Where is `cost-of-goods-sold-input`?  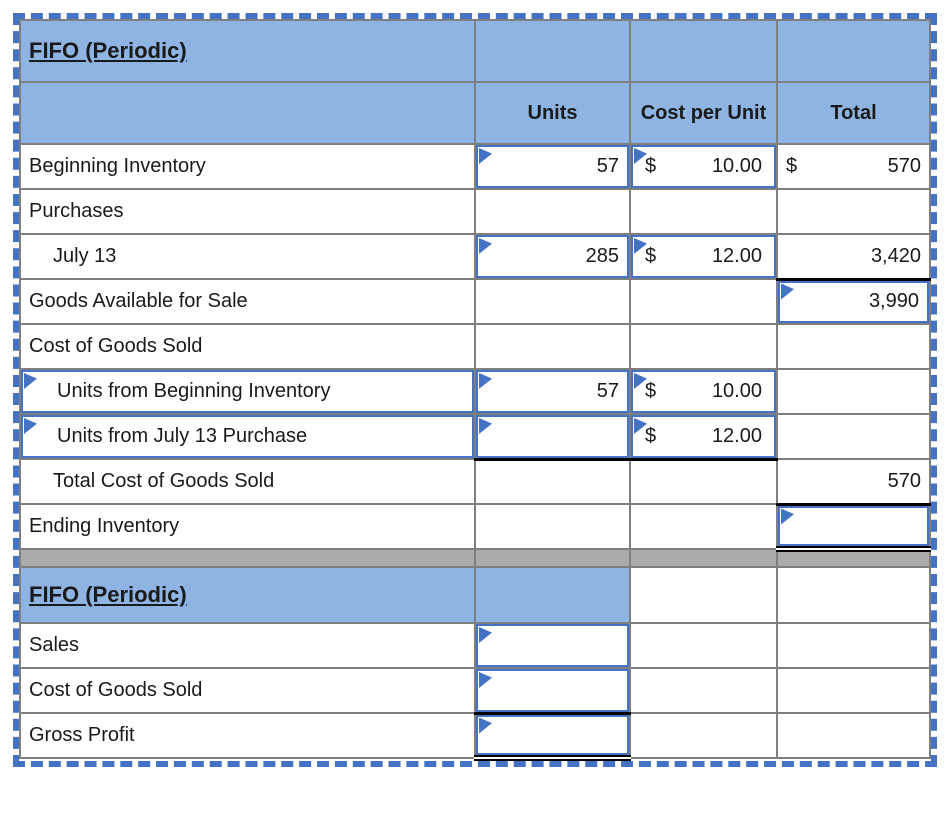
cost-of-goods-sold-input is located at coordinates (552, 690).